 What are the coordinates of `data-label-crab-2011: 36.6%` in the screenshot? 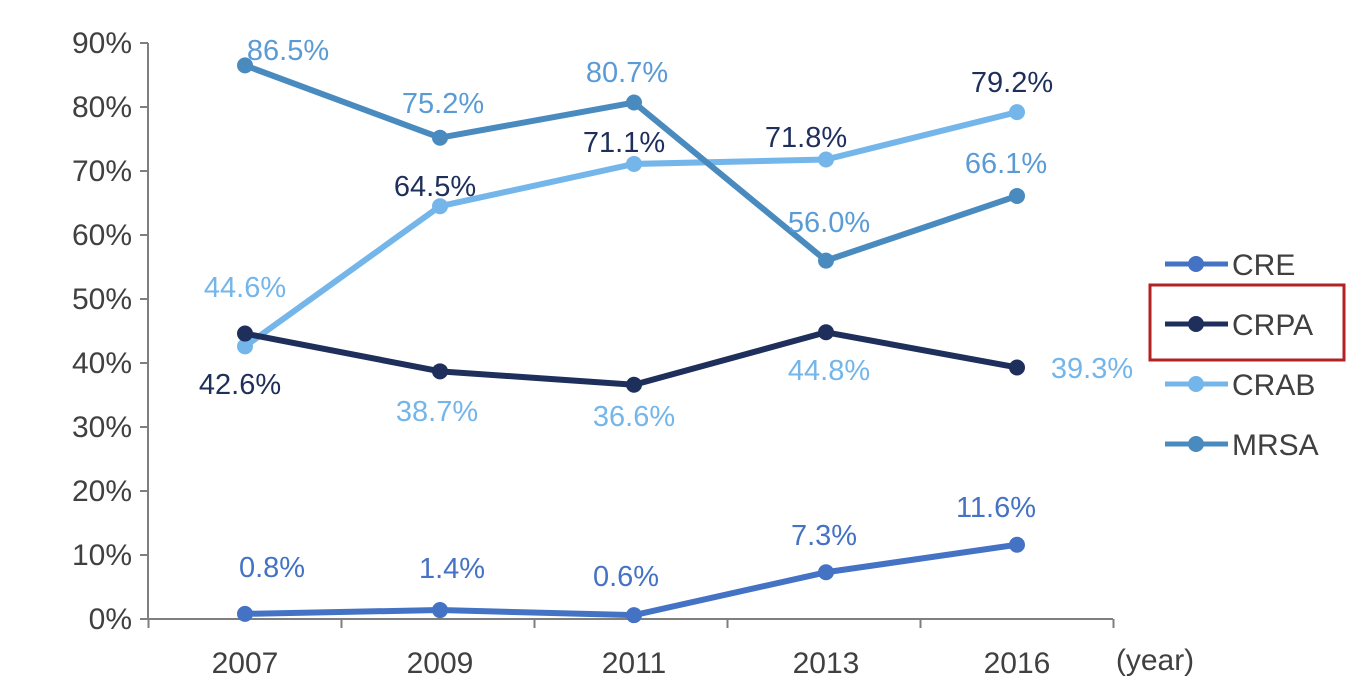 It's located at (634, 417).